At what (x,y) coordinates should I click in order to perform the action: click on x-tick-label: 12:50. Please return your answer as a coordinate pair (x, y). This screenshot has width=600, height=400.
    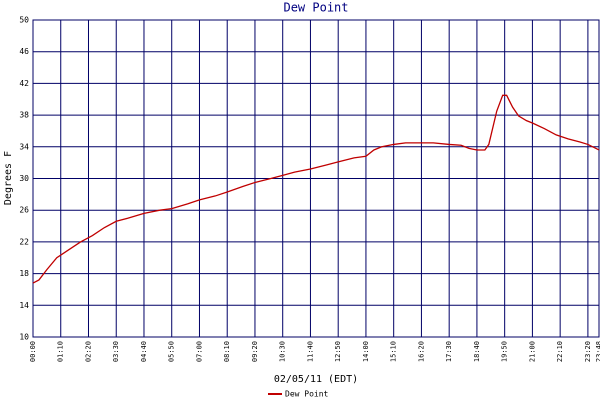
    Looking at the image, I should click on (338, 351).